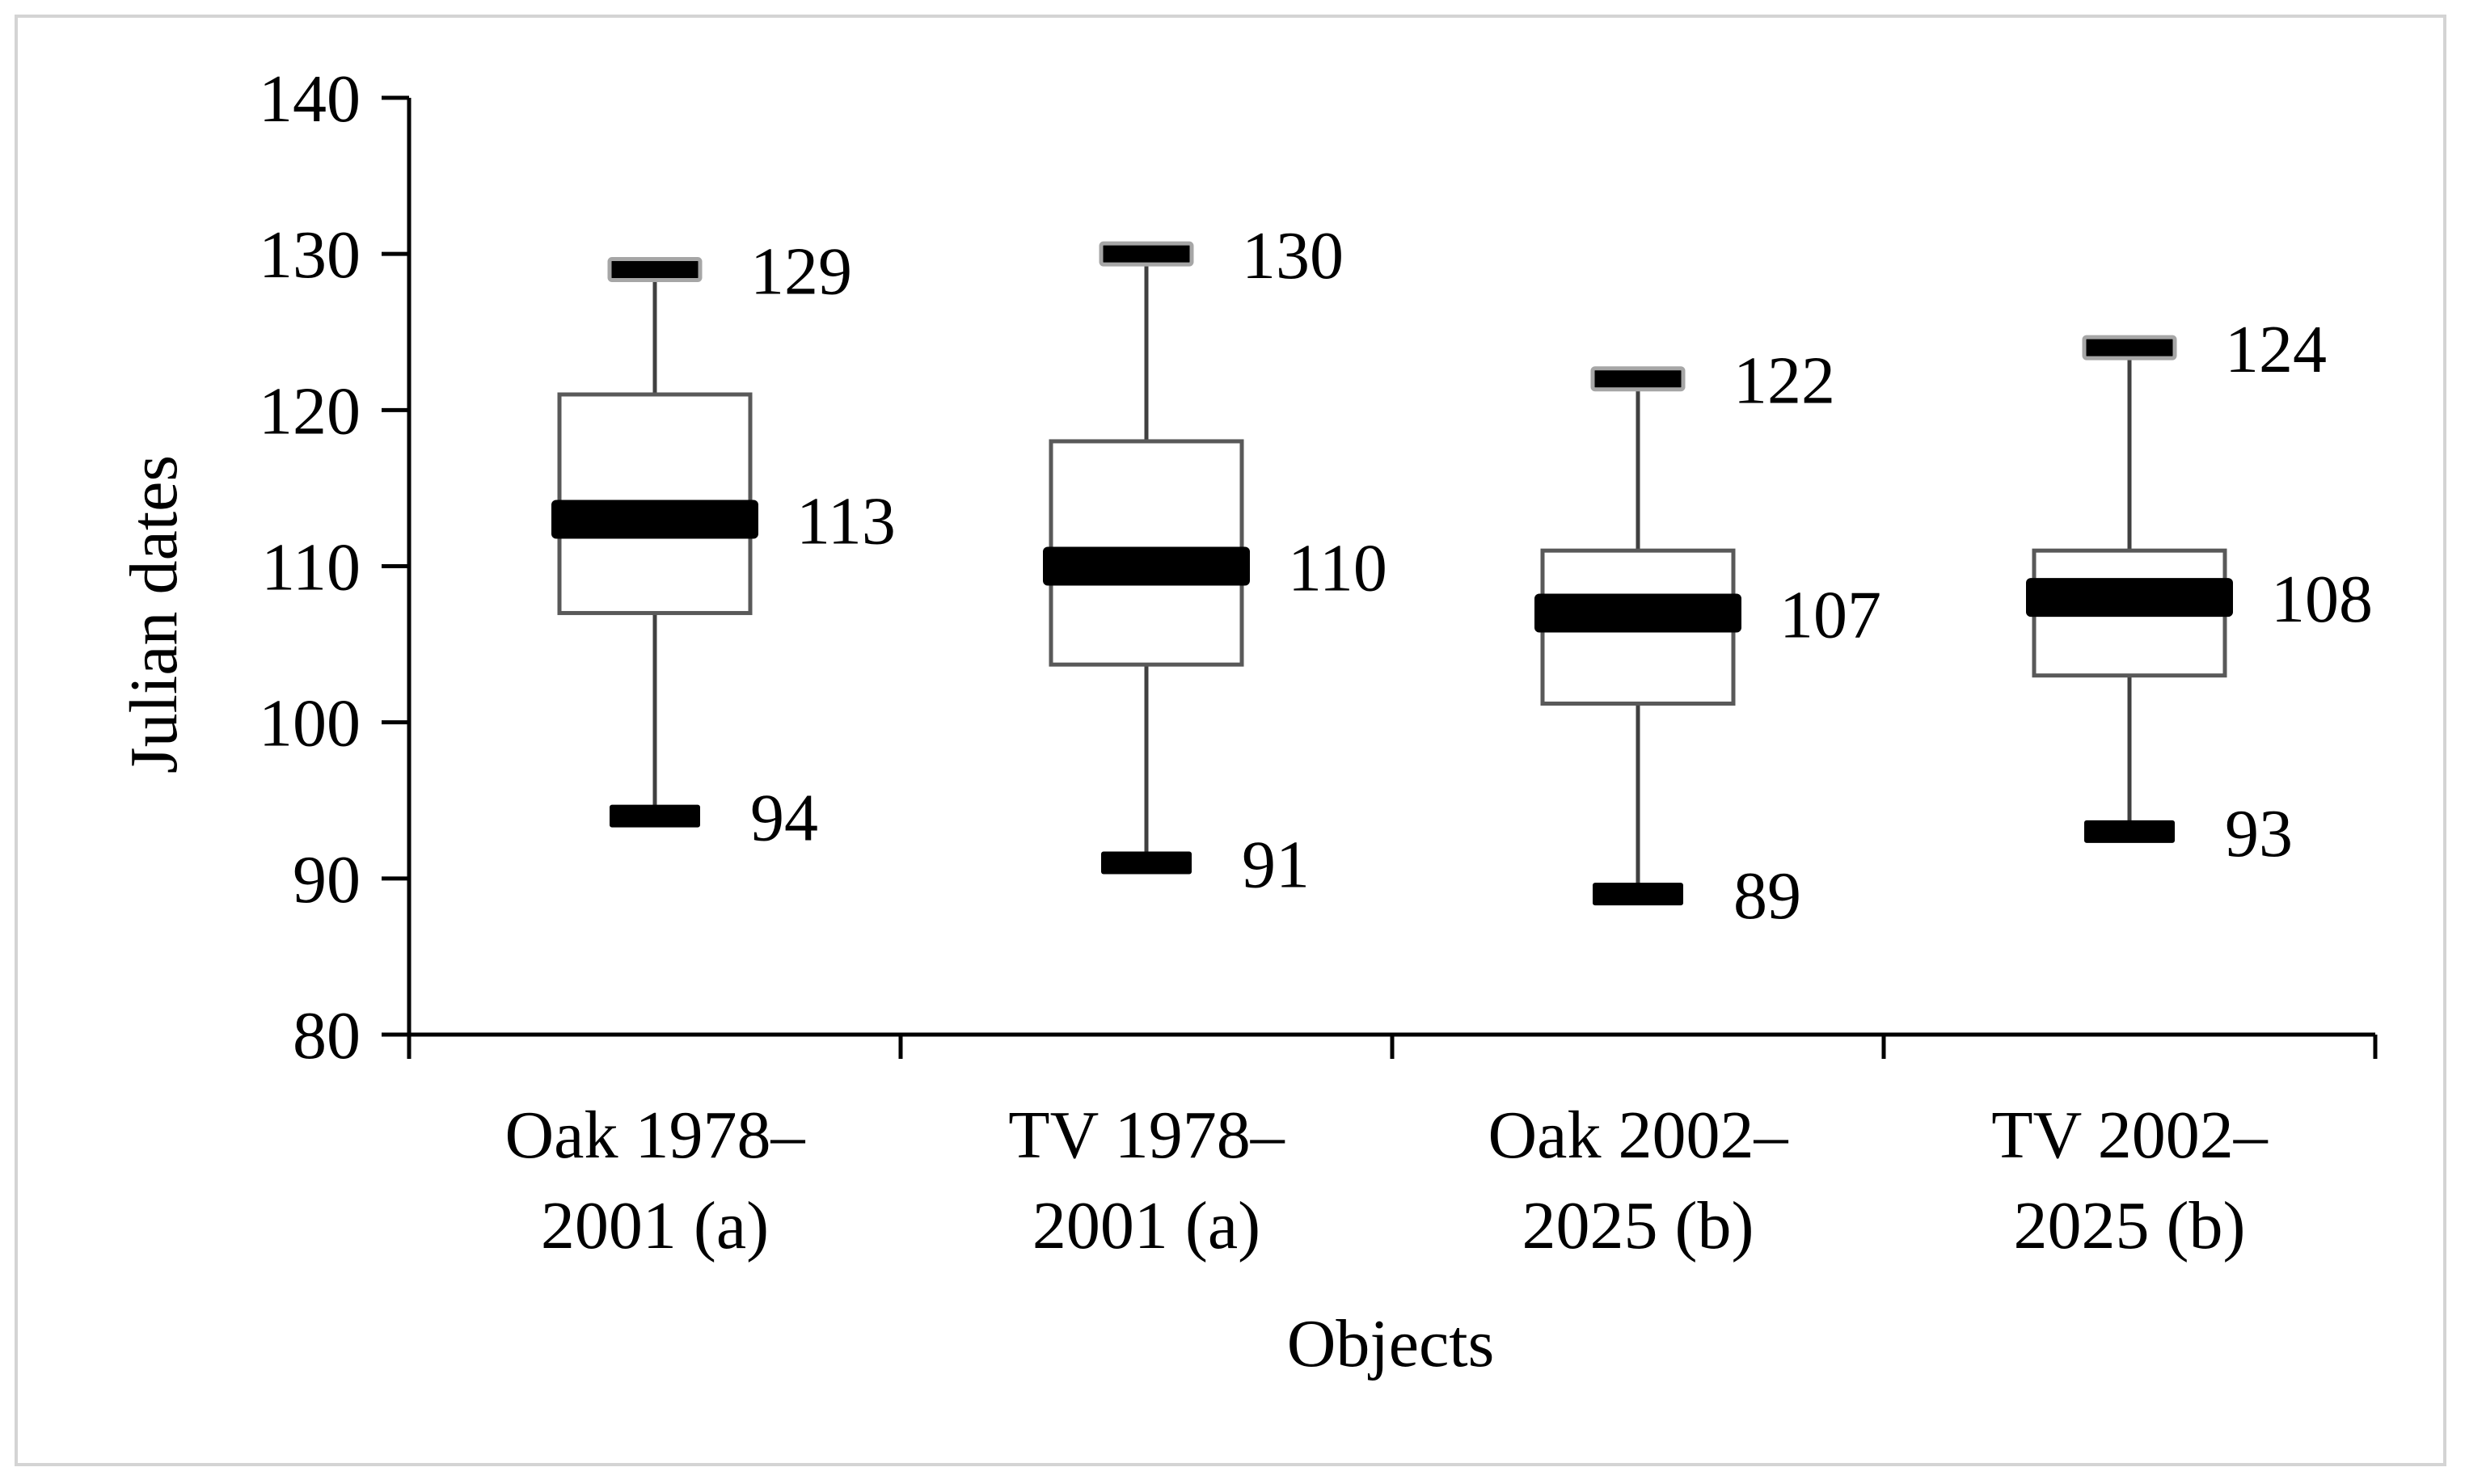  I want to click on median-label-3: 107, so click(1830, 614).